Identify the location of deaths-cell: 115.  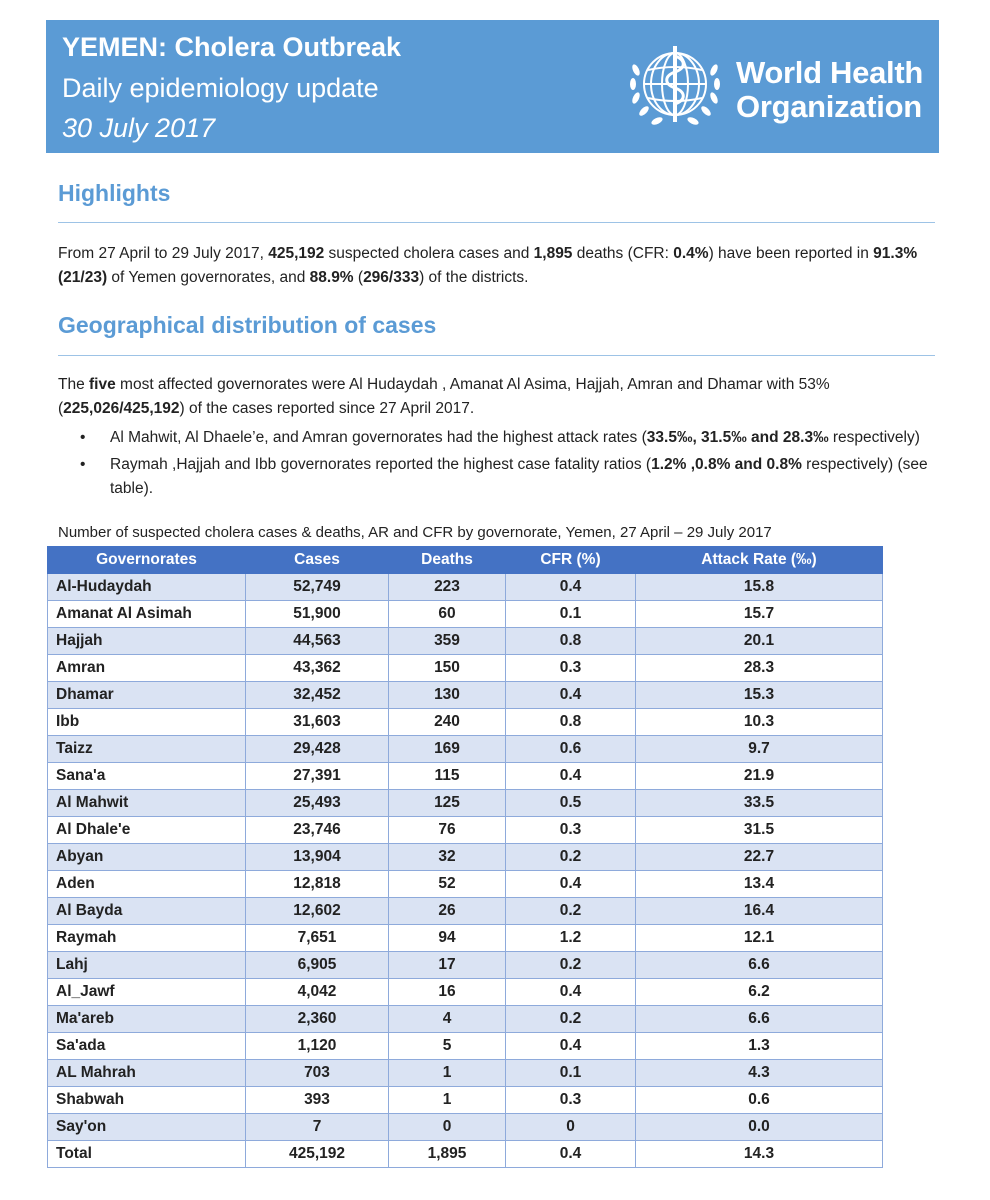
(447, 776).